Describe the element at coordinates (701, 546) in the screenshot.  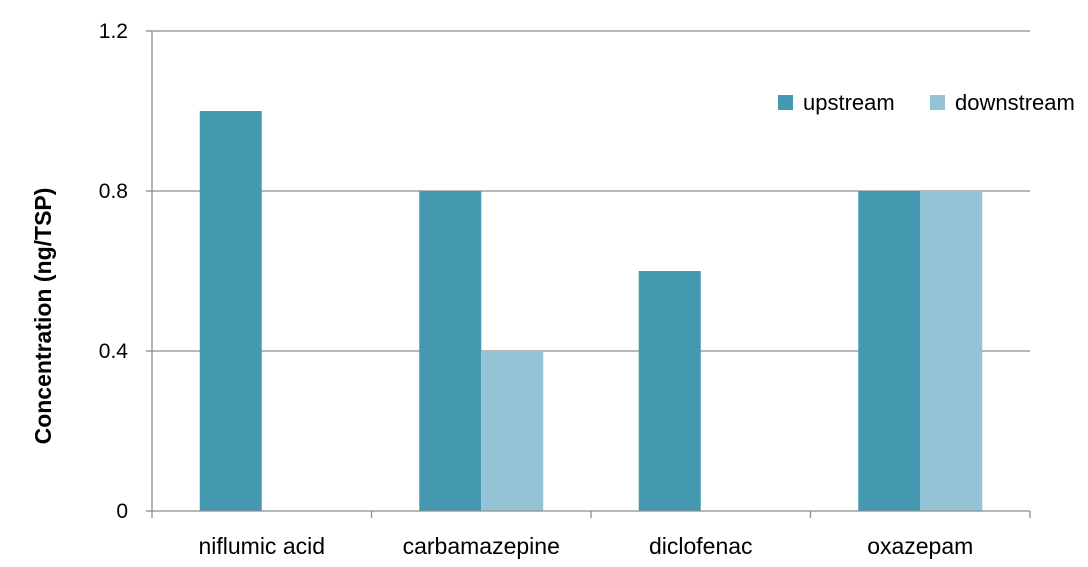
I see `x-tick-label: diclofenac` at that location.